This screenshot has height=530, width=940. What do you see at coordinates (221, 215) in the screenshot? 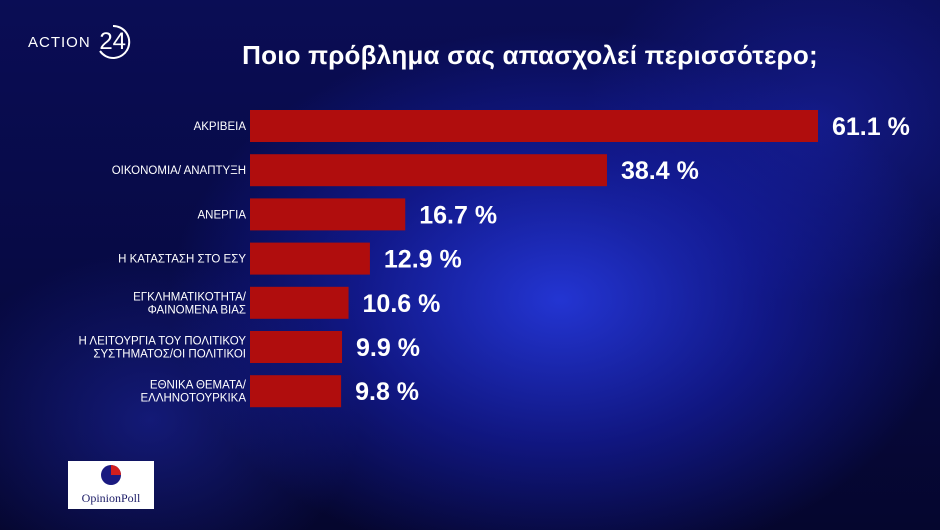
I see `category-label-3: ΑΝΕΡΓΙΑ` at bounding box center [221, 215].